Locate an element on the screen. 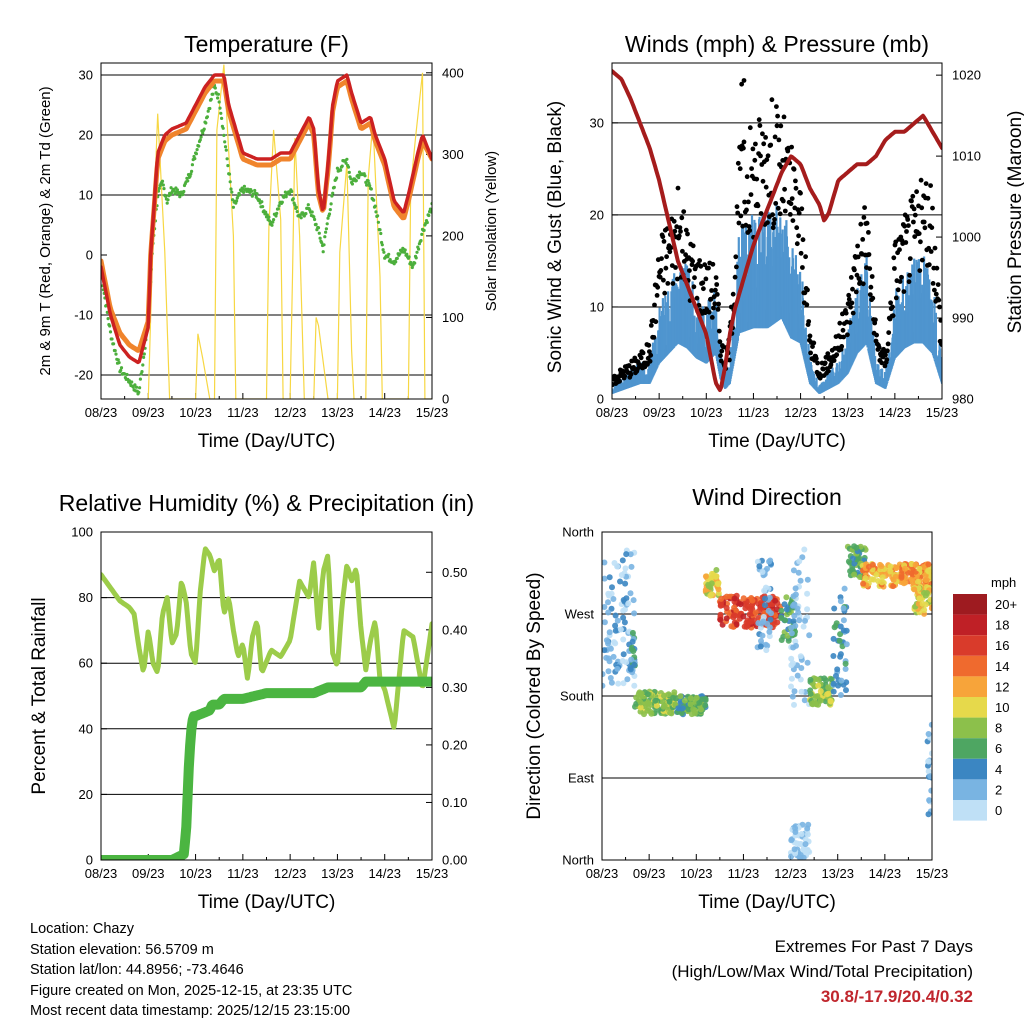 The width and height of the screenshot is (1024, 1024). y2-tick-label: 980 is located at coordinates (963, 399).